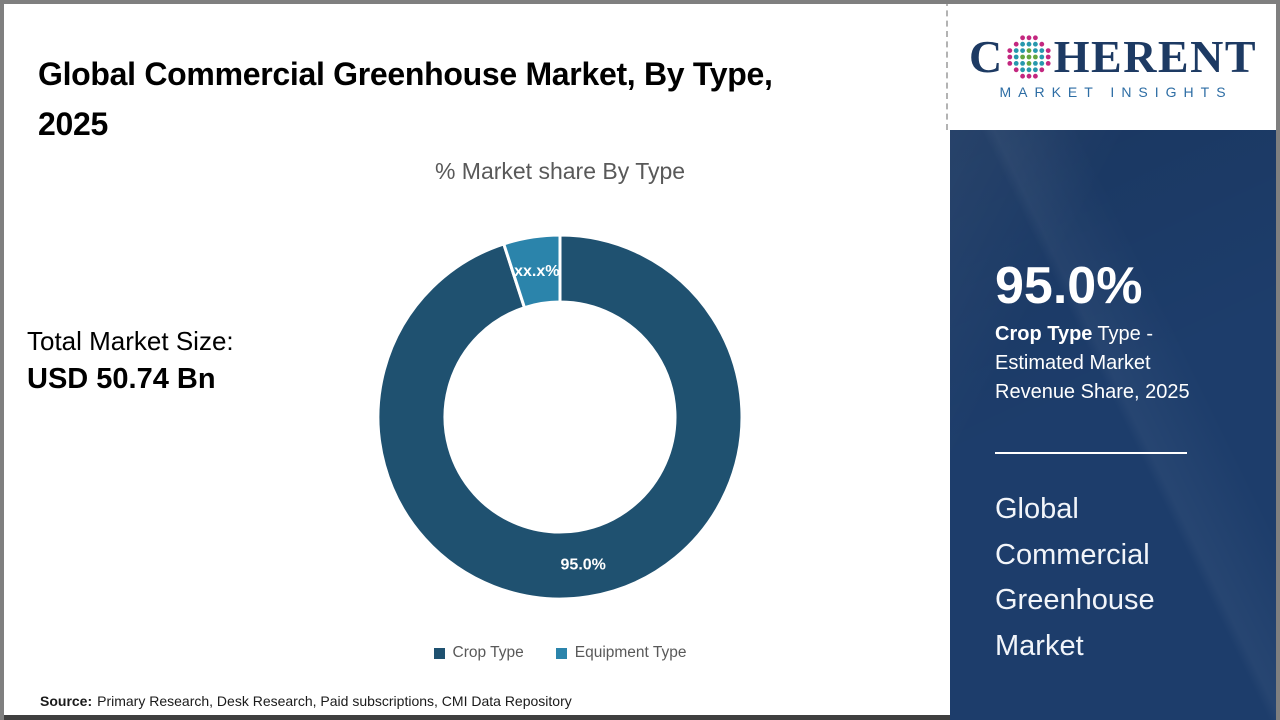 The height and width of the screenshot is (720, 1280). I want to click on dashed-divider, so click(947, 65).